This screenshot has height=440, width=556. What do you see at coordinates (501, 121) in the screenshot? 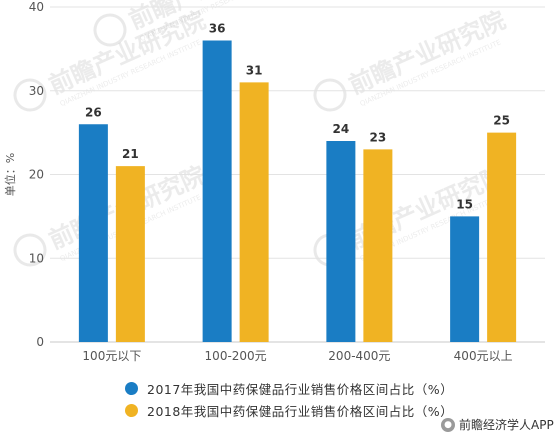
I see `bar-value-label: 25` at bounding box center [501, 121].